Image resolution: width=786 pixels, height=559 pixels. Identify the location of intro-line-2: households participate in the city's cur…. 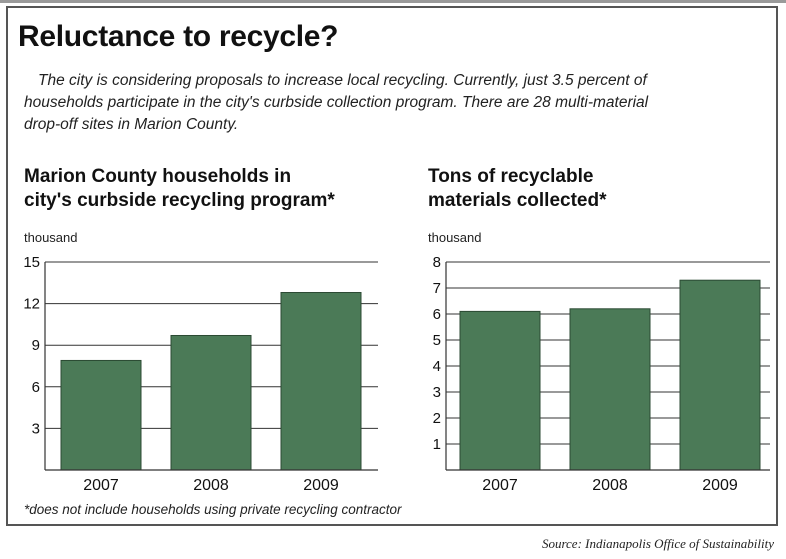
(336, 102).